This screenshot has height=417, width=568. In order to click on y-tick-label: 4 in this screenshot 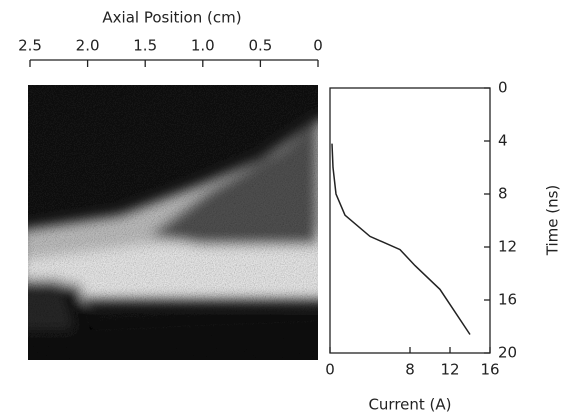, I will do `click(503, 141)`.